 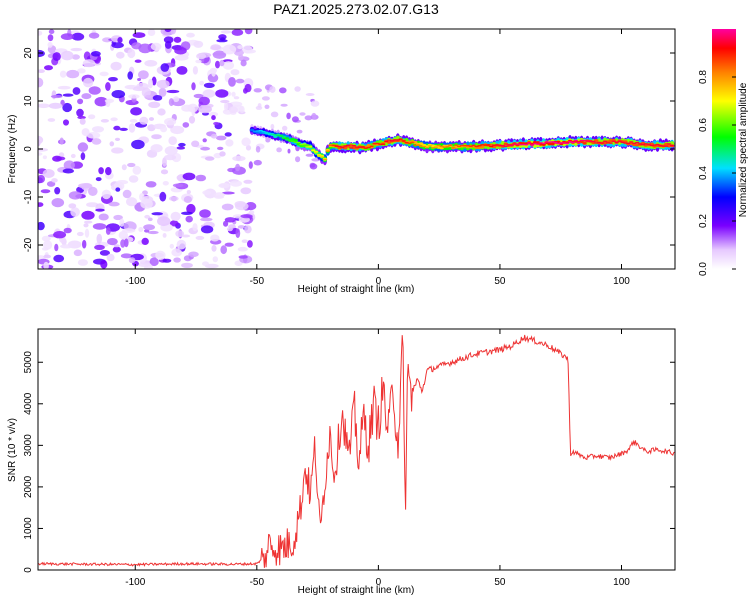 What do you see at coordinates (28, 244) in the screenshot?
I see `y-tick-label: -20` at bounding box center [28, 244].